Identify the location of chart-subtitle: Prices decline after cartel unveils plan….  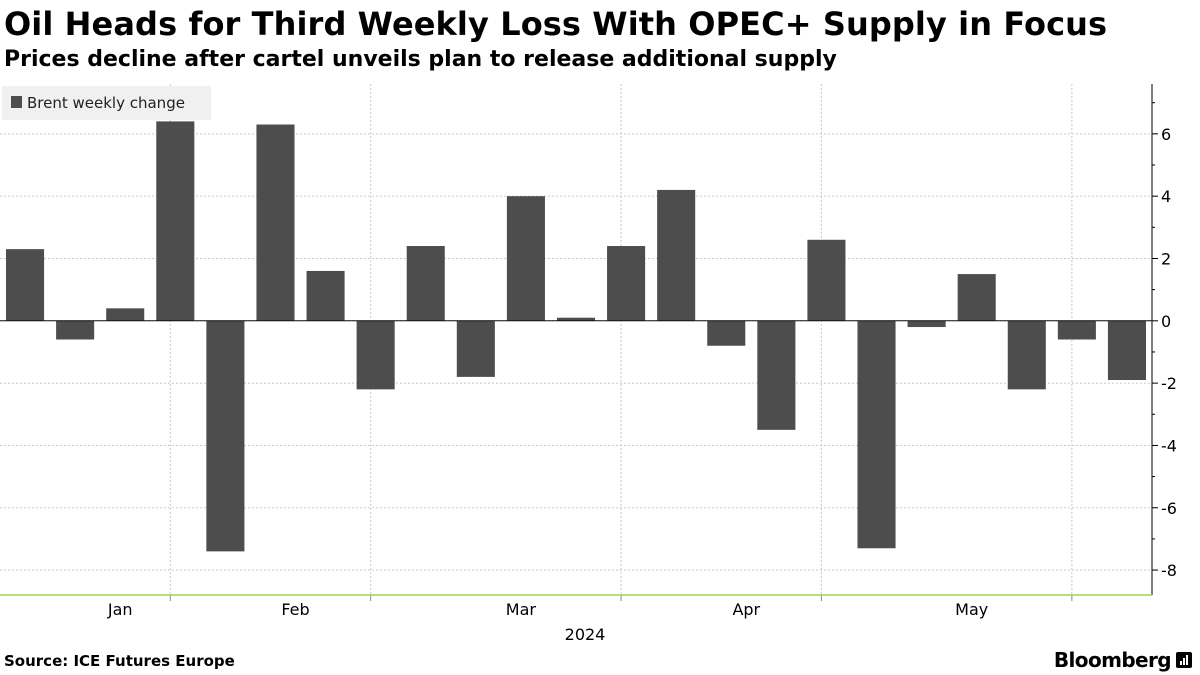
(420, 59).